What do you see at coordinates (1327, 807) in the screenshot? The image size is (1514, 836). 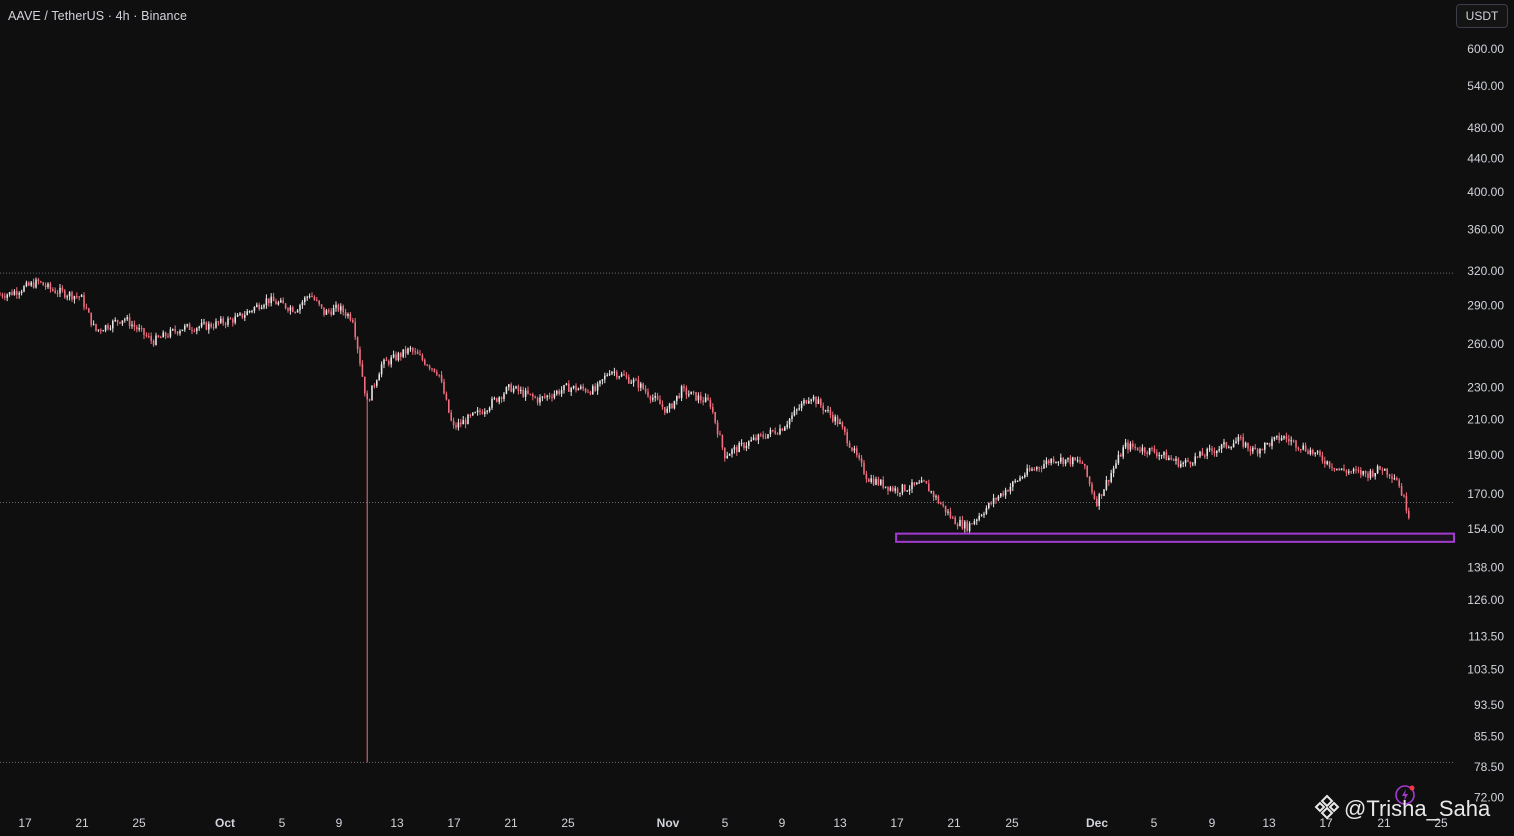 I see `binance-diamond-icon` at bounding box center [1327, 807].